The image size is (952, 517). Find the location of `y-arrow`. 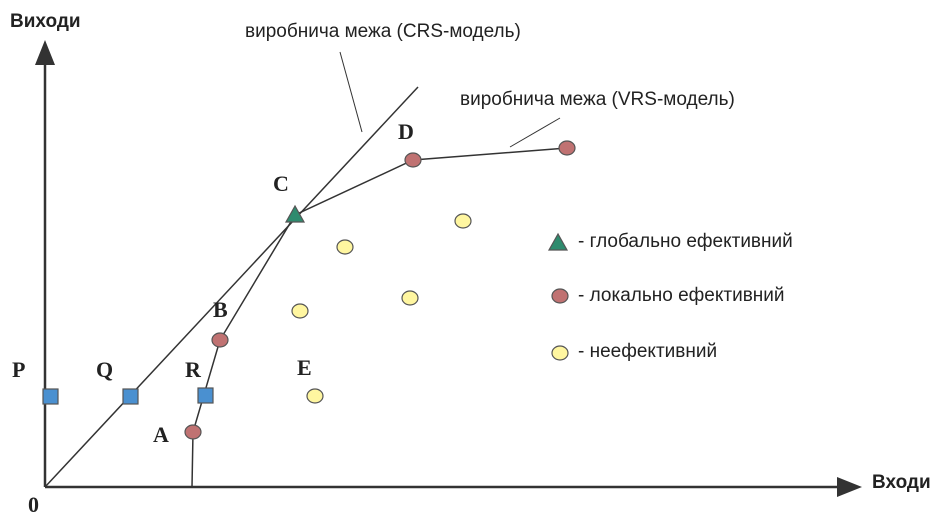

y-arrow is located at coordinates (45, 52).